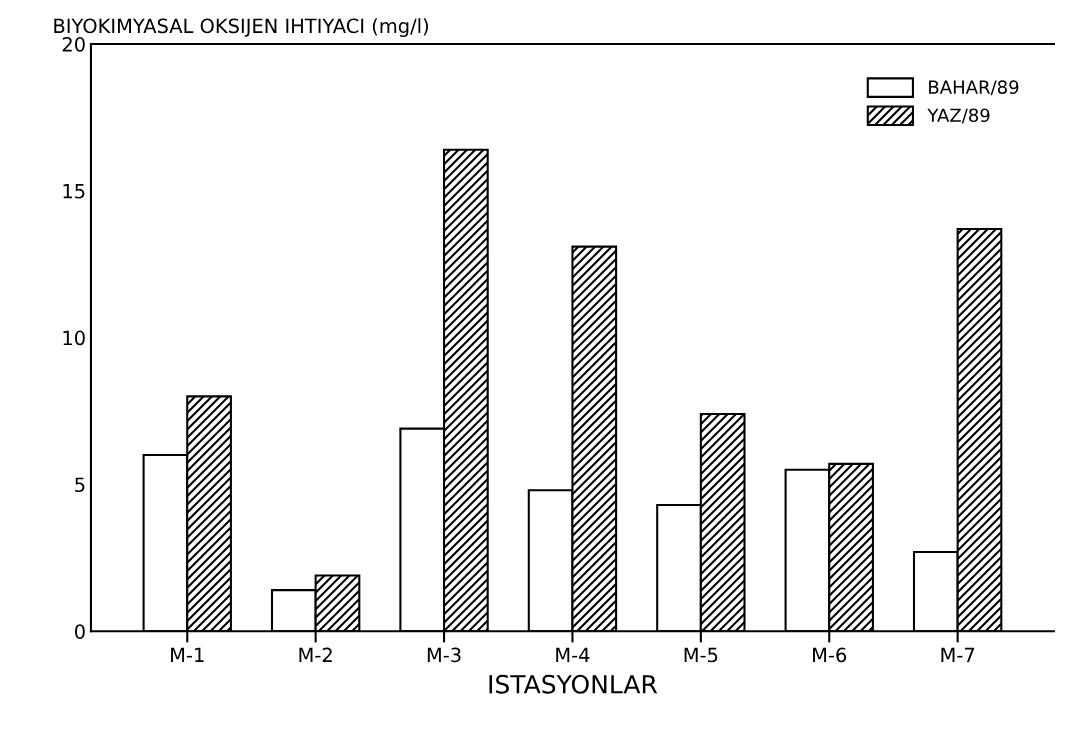 Image resolution: width=1070 pixels, height=734 pixels. I want to click on y-tick-label: 0, so click(80, 631).